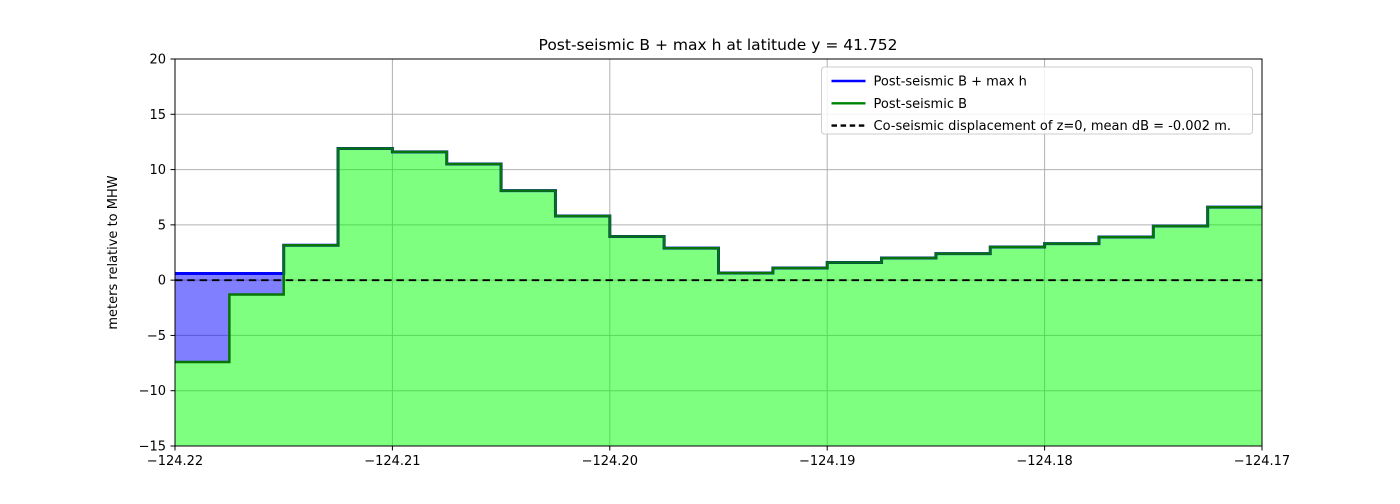  What do you see at coordinates (610, 461) in the screenshot?
I see `x-tick-label: −124.20` at bounding box center [610, 461].